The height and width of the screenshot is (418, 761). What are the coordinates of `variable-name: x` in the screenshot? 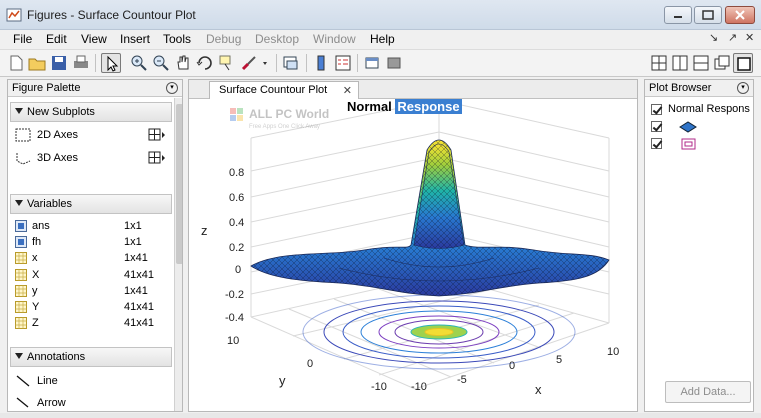 It's located at (35, 258).